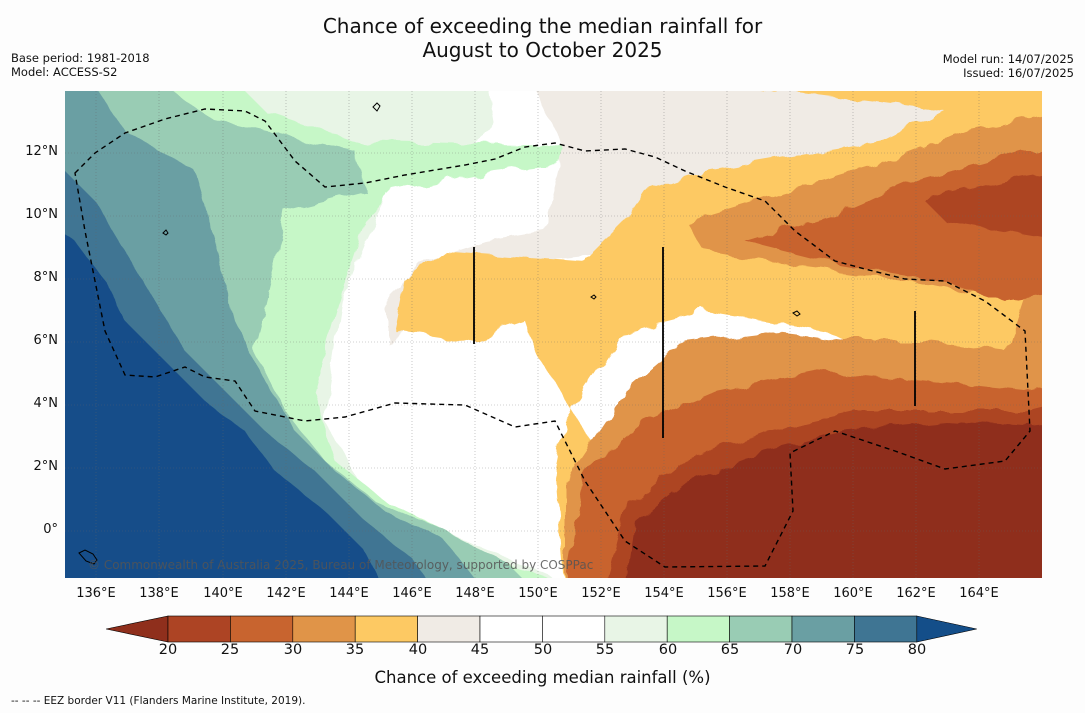 The image size is (1085, 713). I want to click on lat-label-4n: 4°N, so click(46, 403).